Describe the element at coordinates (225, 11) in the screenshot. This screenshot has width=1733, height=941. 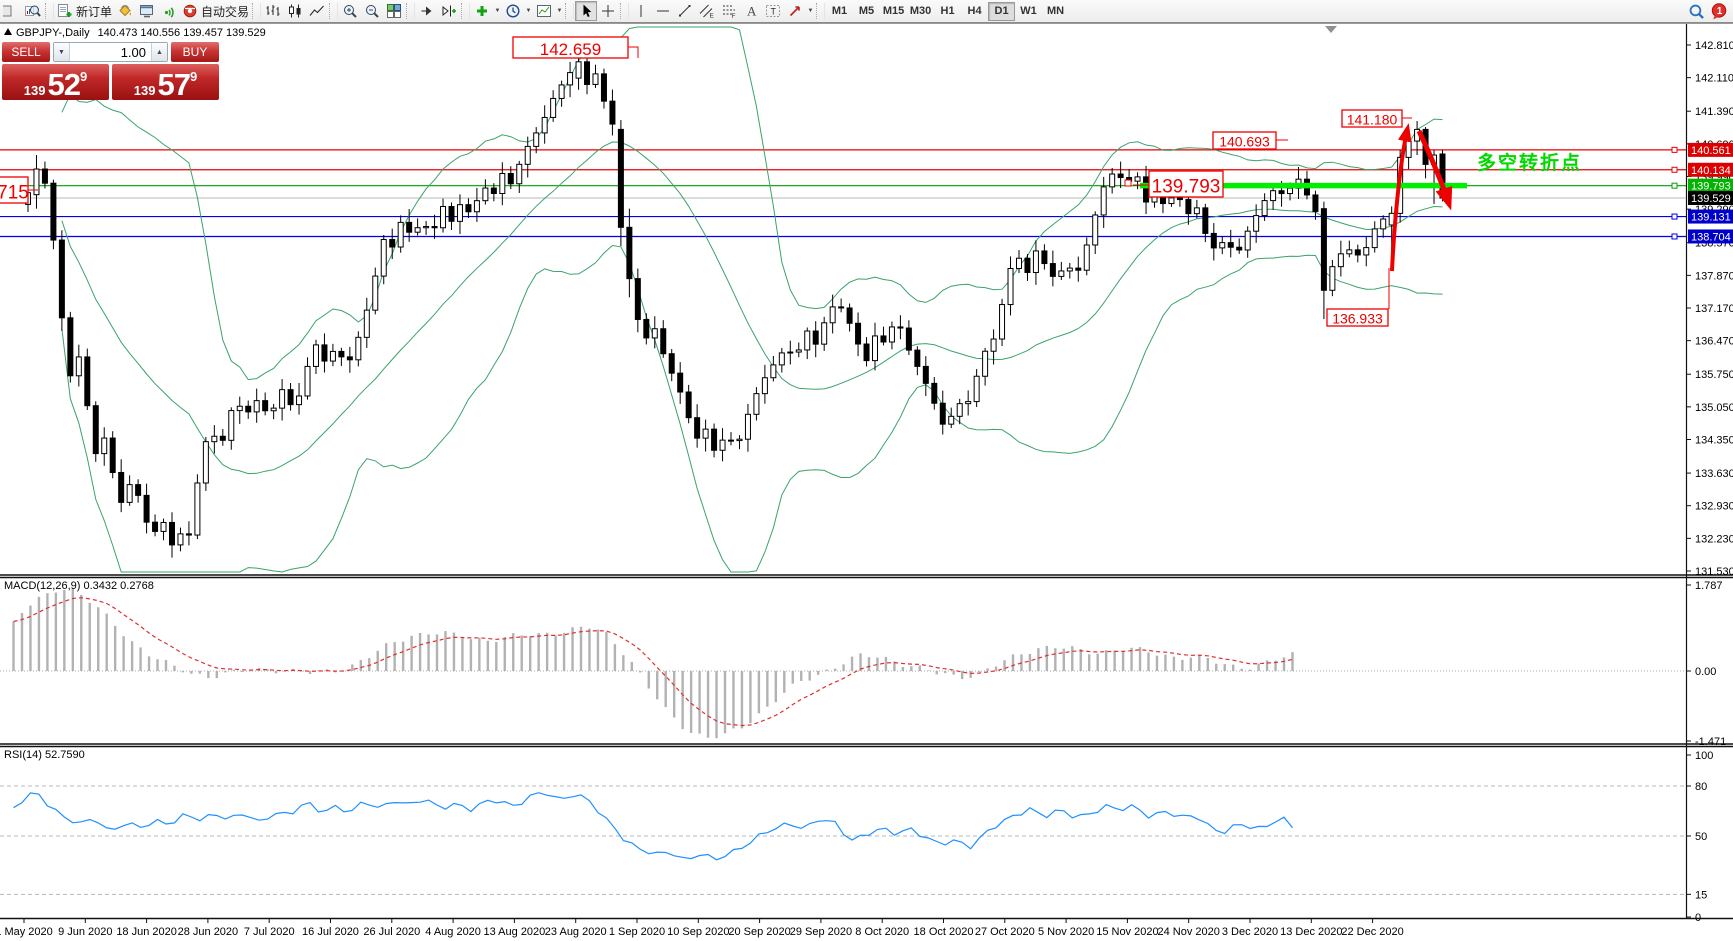
I see `button-label: 自动交易` at that location.